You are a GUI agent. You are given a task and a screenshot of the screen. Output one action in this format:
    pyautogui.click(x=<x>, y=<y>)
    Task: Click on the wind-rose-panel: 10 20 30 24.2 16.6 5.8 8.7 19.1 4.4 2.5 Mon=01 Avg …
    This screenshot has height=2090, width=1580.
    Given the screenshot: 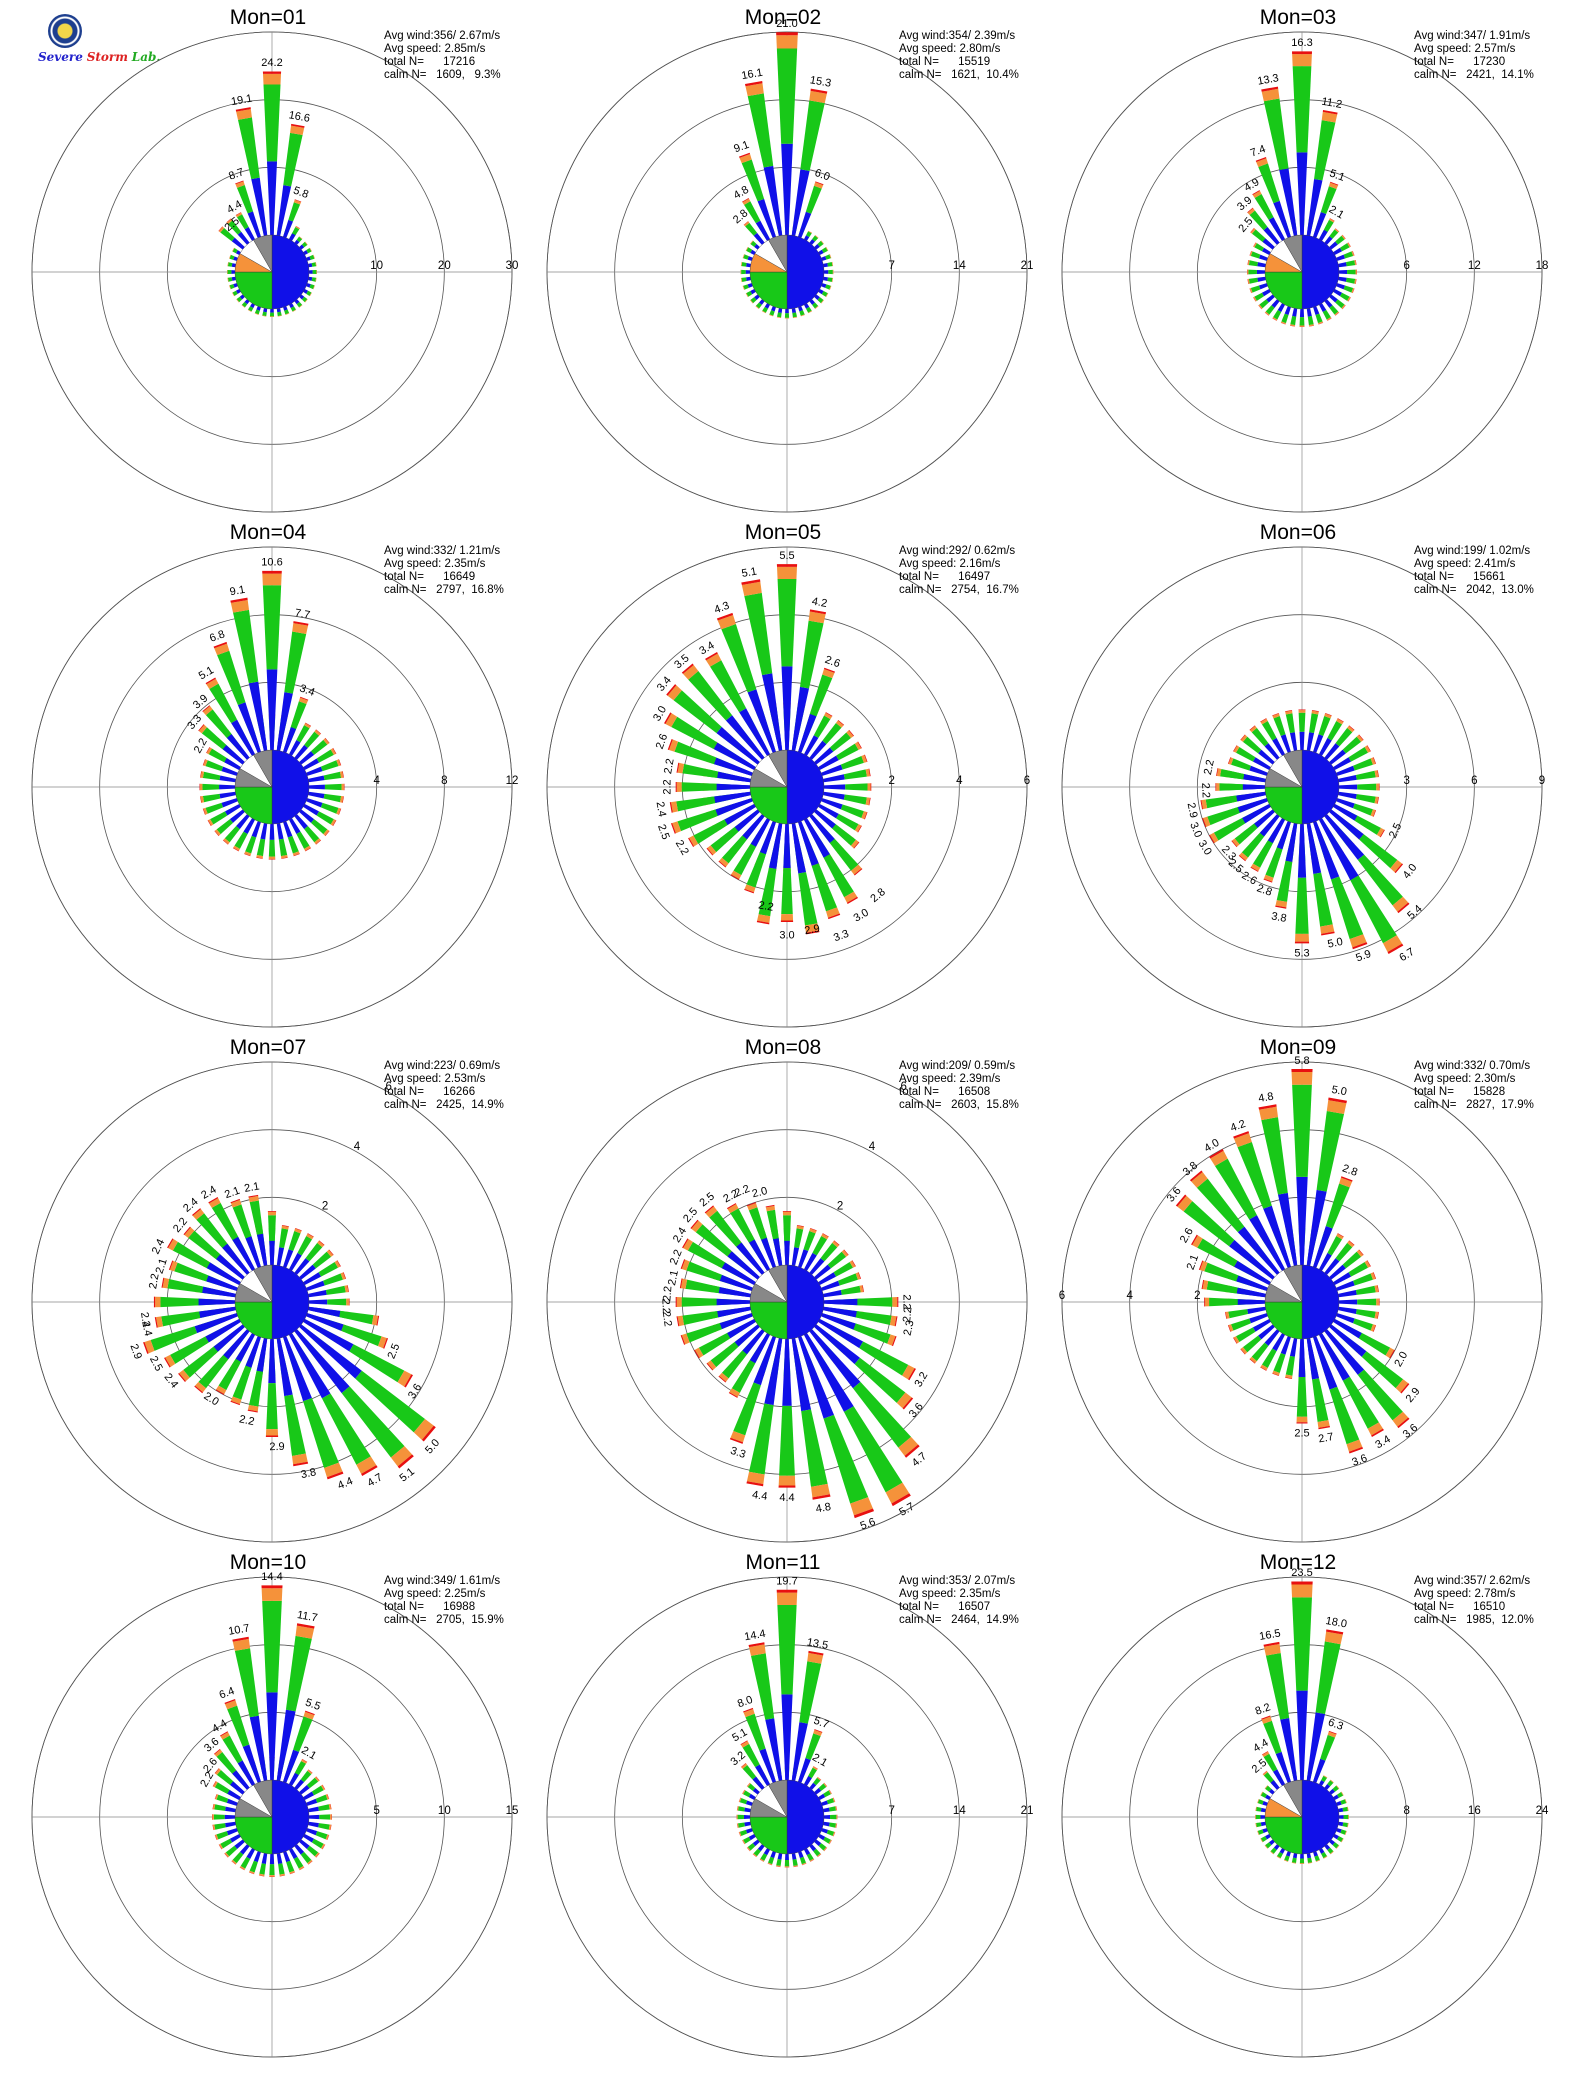 What is the action you would take?
    pyautogui.click(x=268, y=264)
    